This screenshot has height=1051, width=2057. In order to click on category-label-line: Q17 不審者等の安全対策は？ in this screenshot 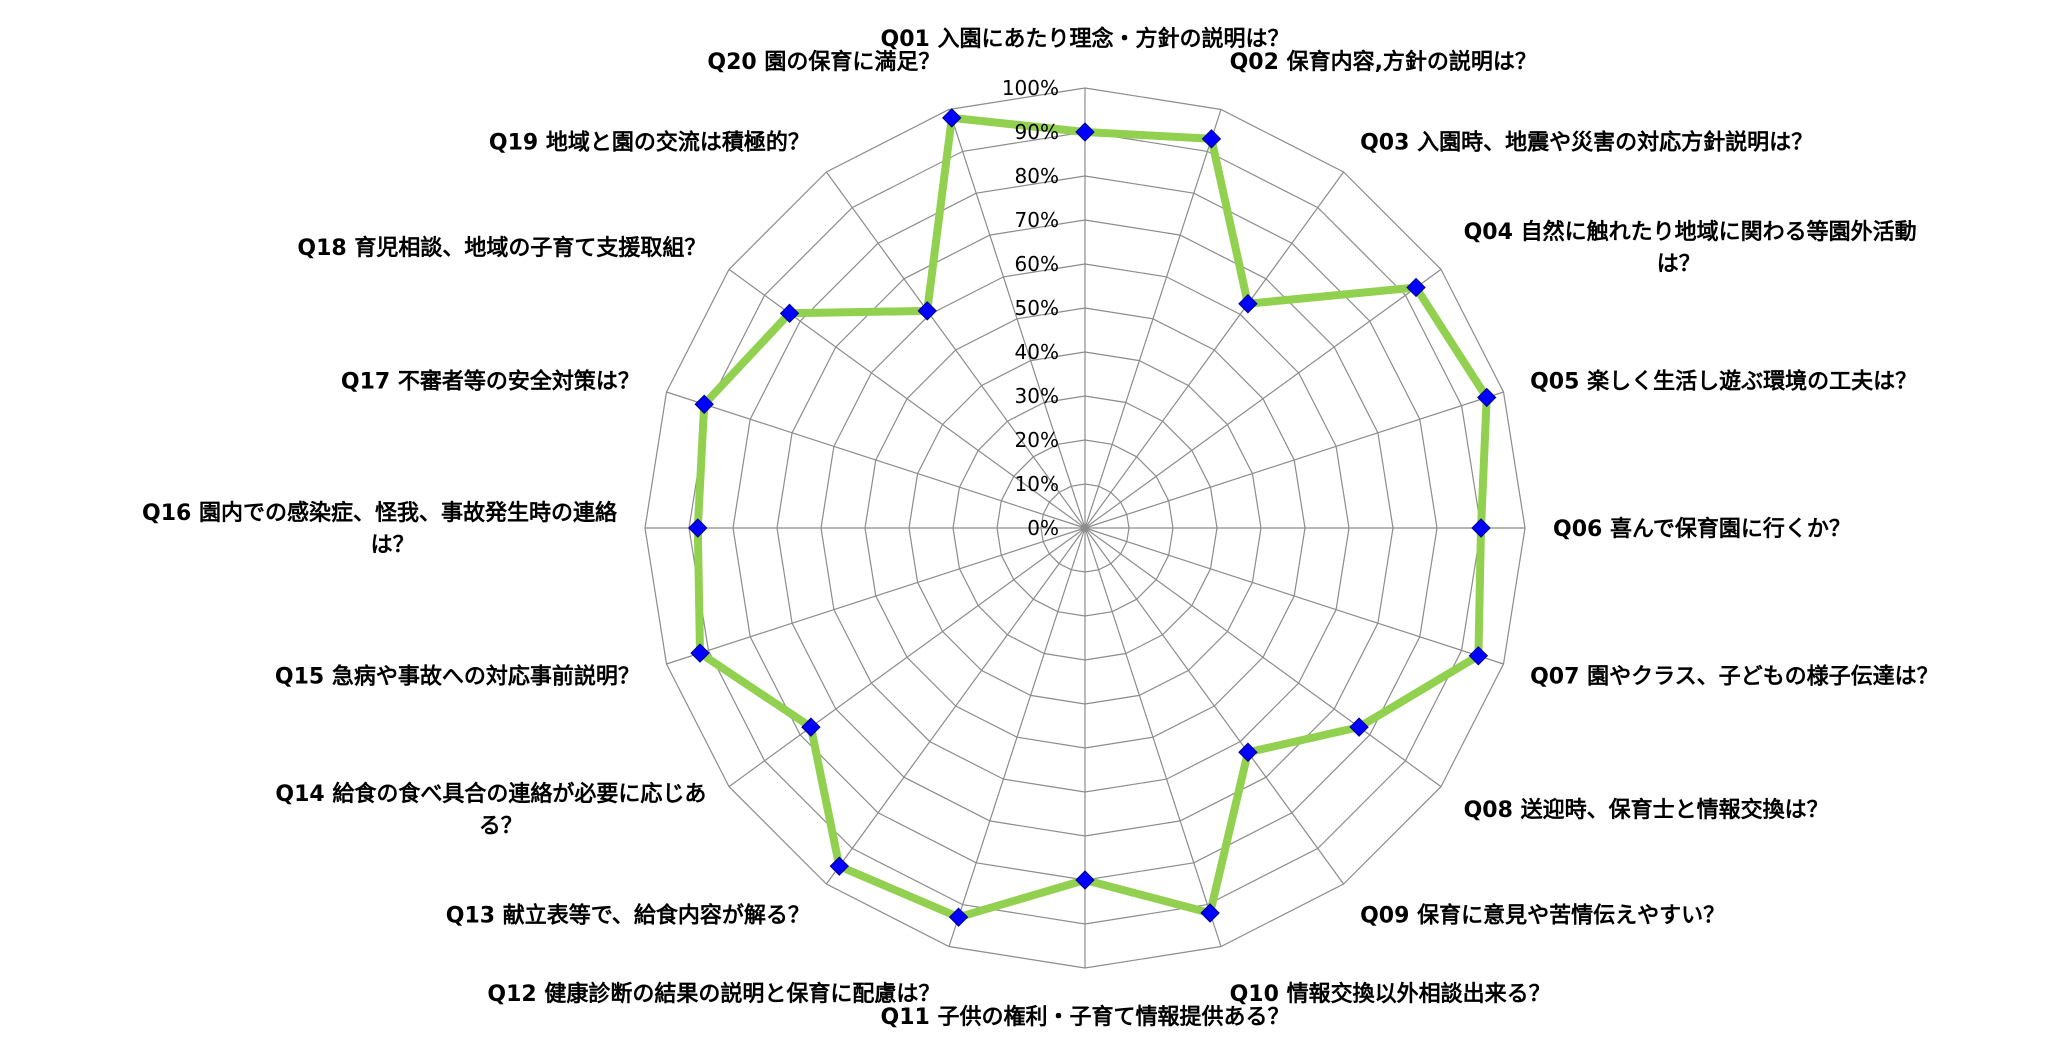, I will do `click(490, 381)`.